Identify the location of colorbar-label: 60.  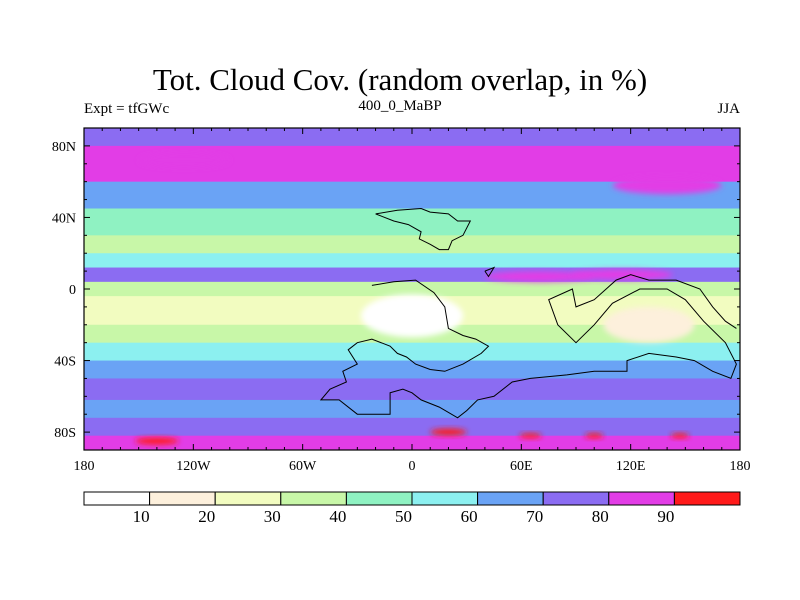
(469, 516).